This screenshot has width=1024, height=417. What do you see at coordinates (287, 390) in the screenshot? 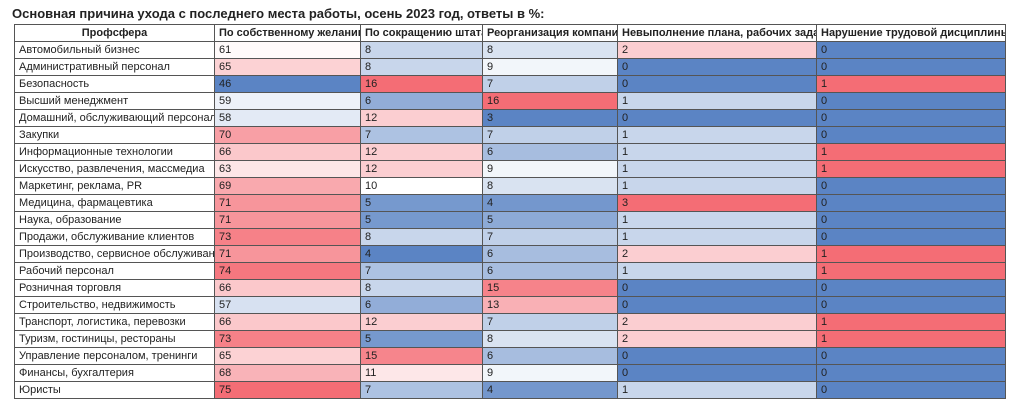
I see `heat-cell: 75` at bounding box center [287, 390].